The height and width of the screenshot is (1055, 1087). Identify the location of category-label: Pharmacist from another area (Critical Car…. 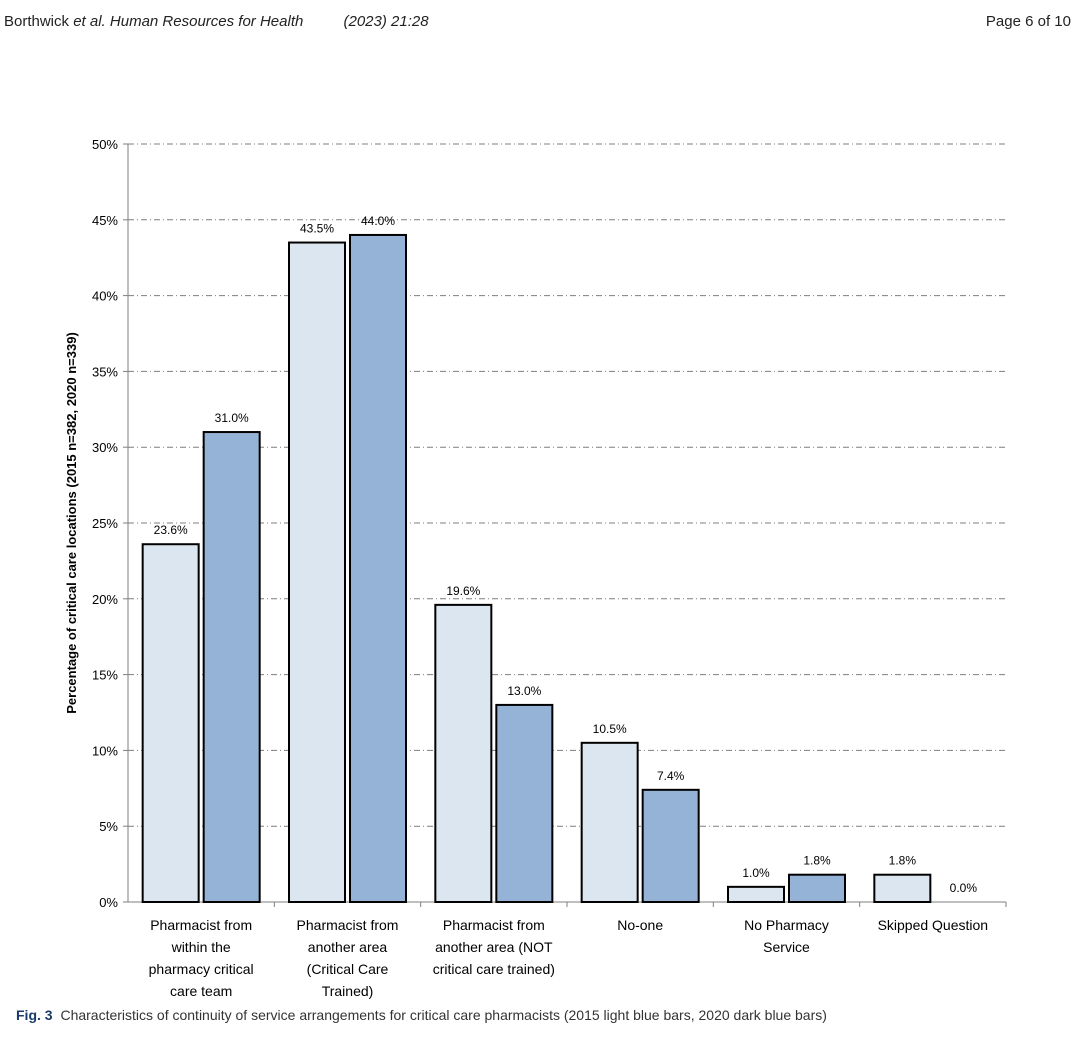
(348, 958).